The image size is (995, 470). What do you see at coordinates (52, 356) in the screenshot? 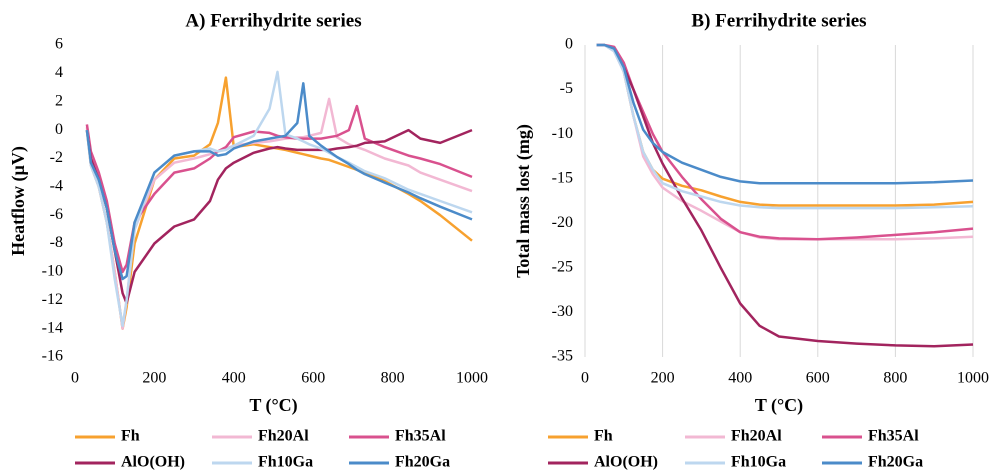
I see `y-tick-label: -16` at bounding box center [52, 356].